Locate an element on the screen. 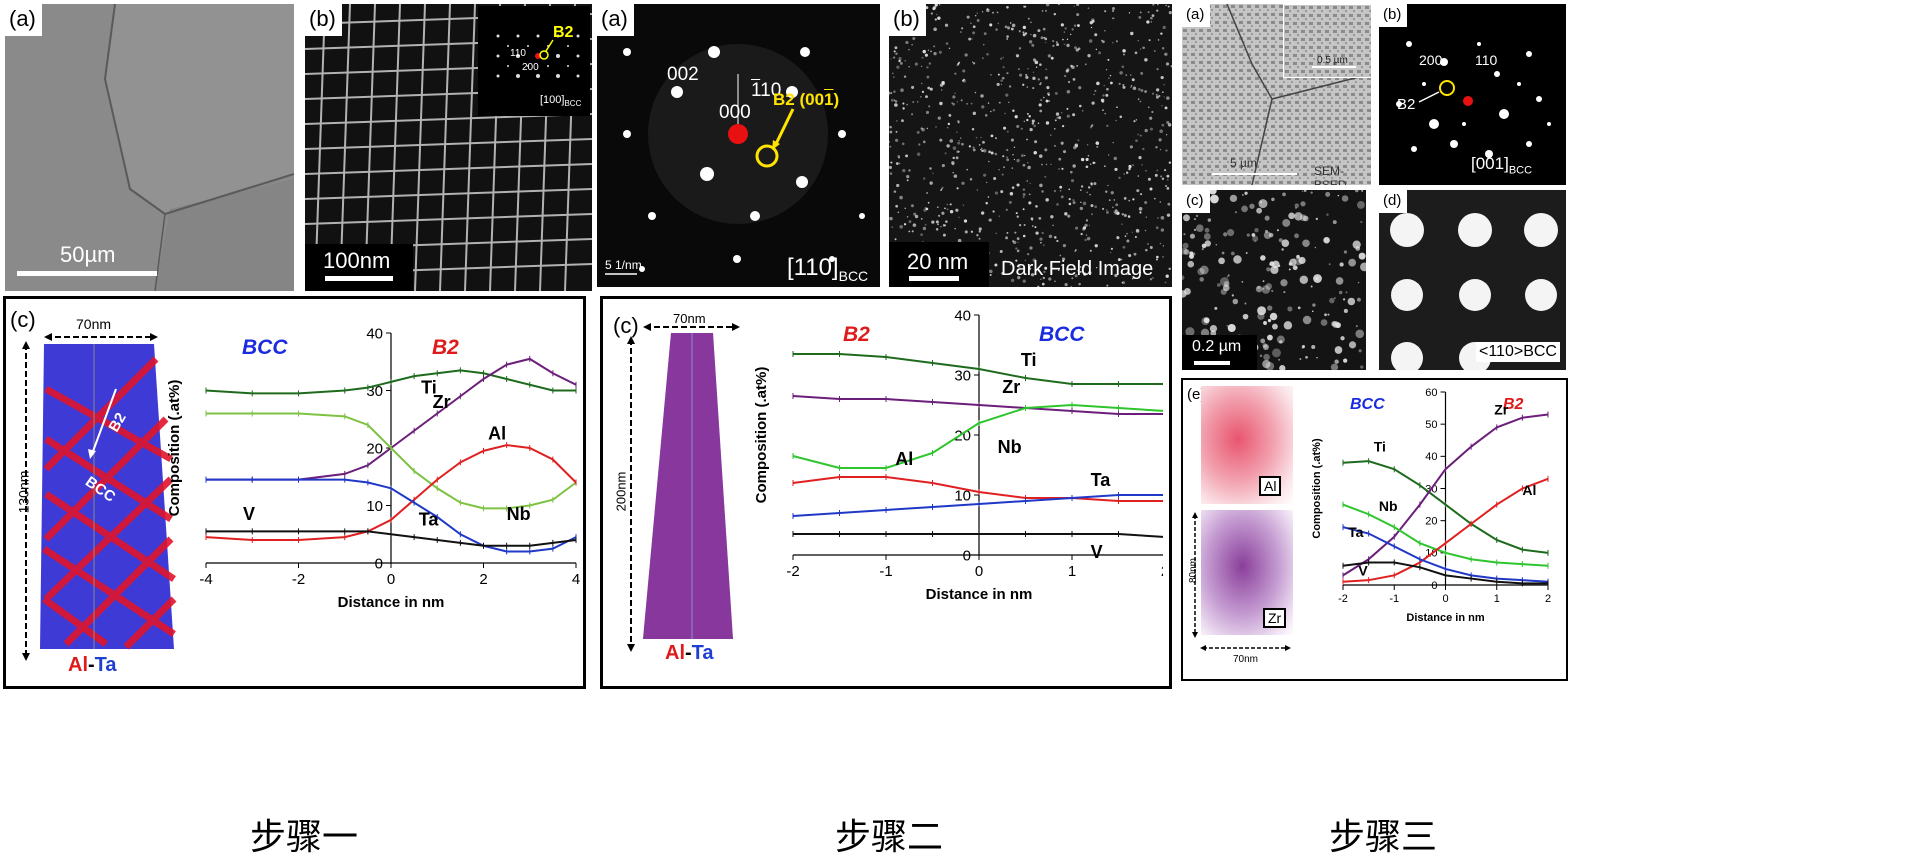  step3-panel-b-diffraction: (b) 200 110 B2 [001]BCC is located at coordinates (1472, 94).